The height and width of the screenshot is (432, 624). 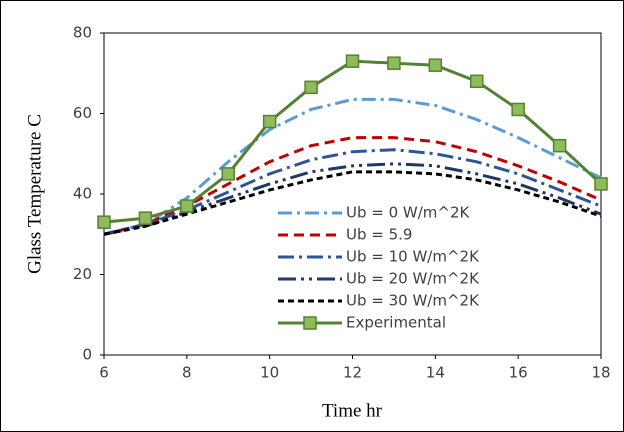 What do you see at coordinates (408, 213) in the screenshot?
I see `legend-label: Ub = 0 W/m^2K` at bounding box center [408, 213].